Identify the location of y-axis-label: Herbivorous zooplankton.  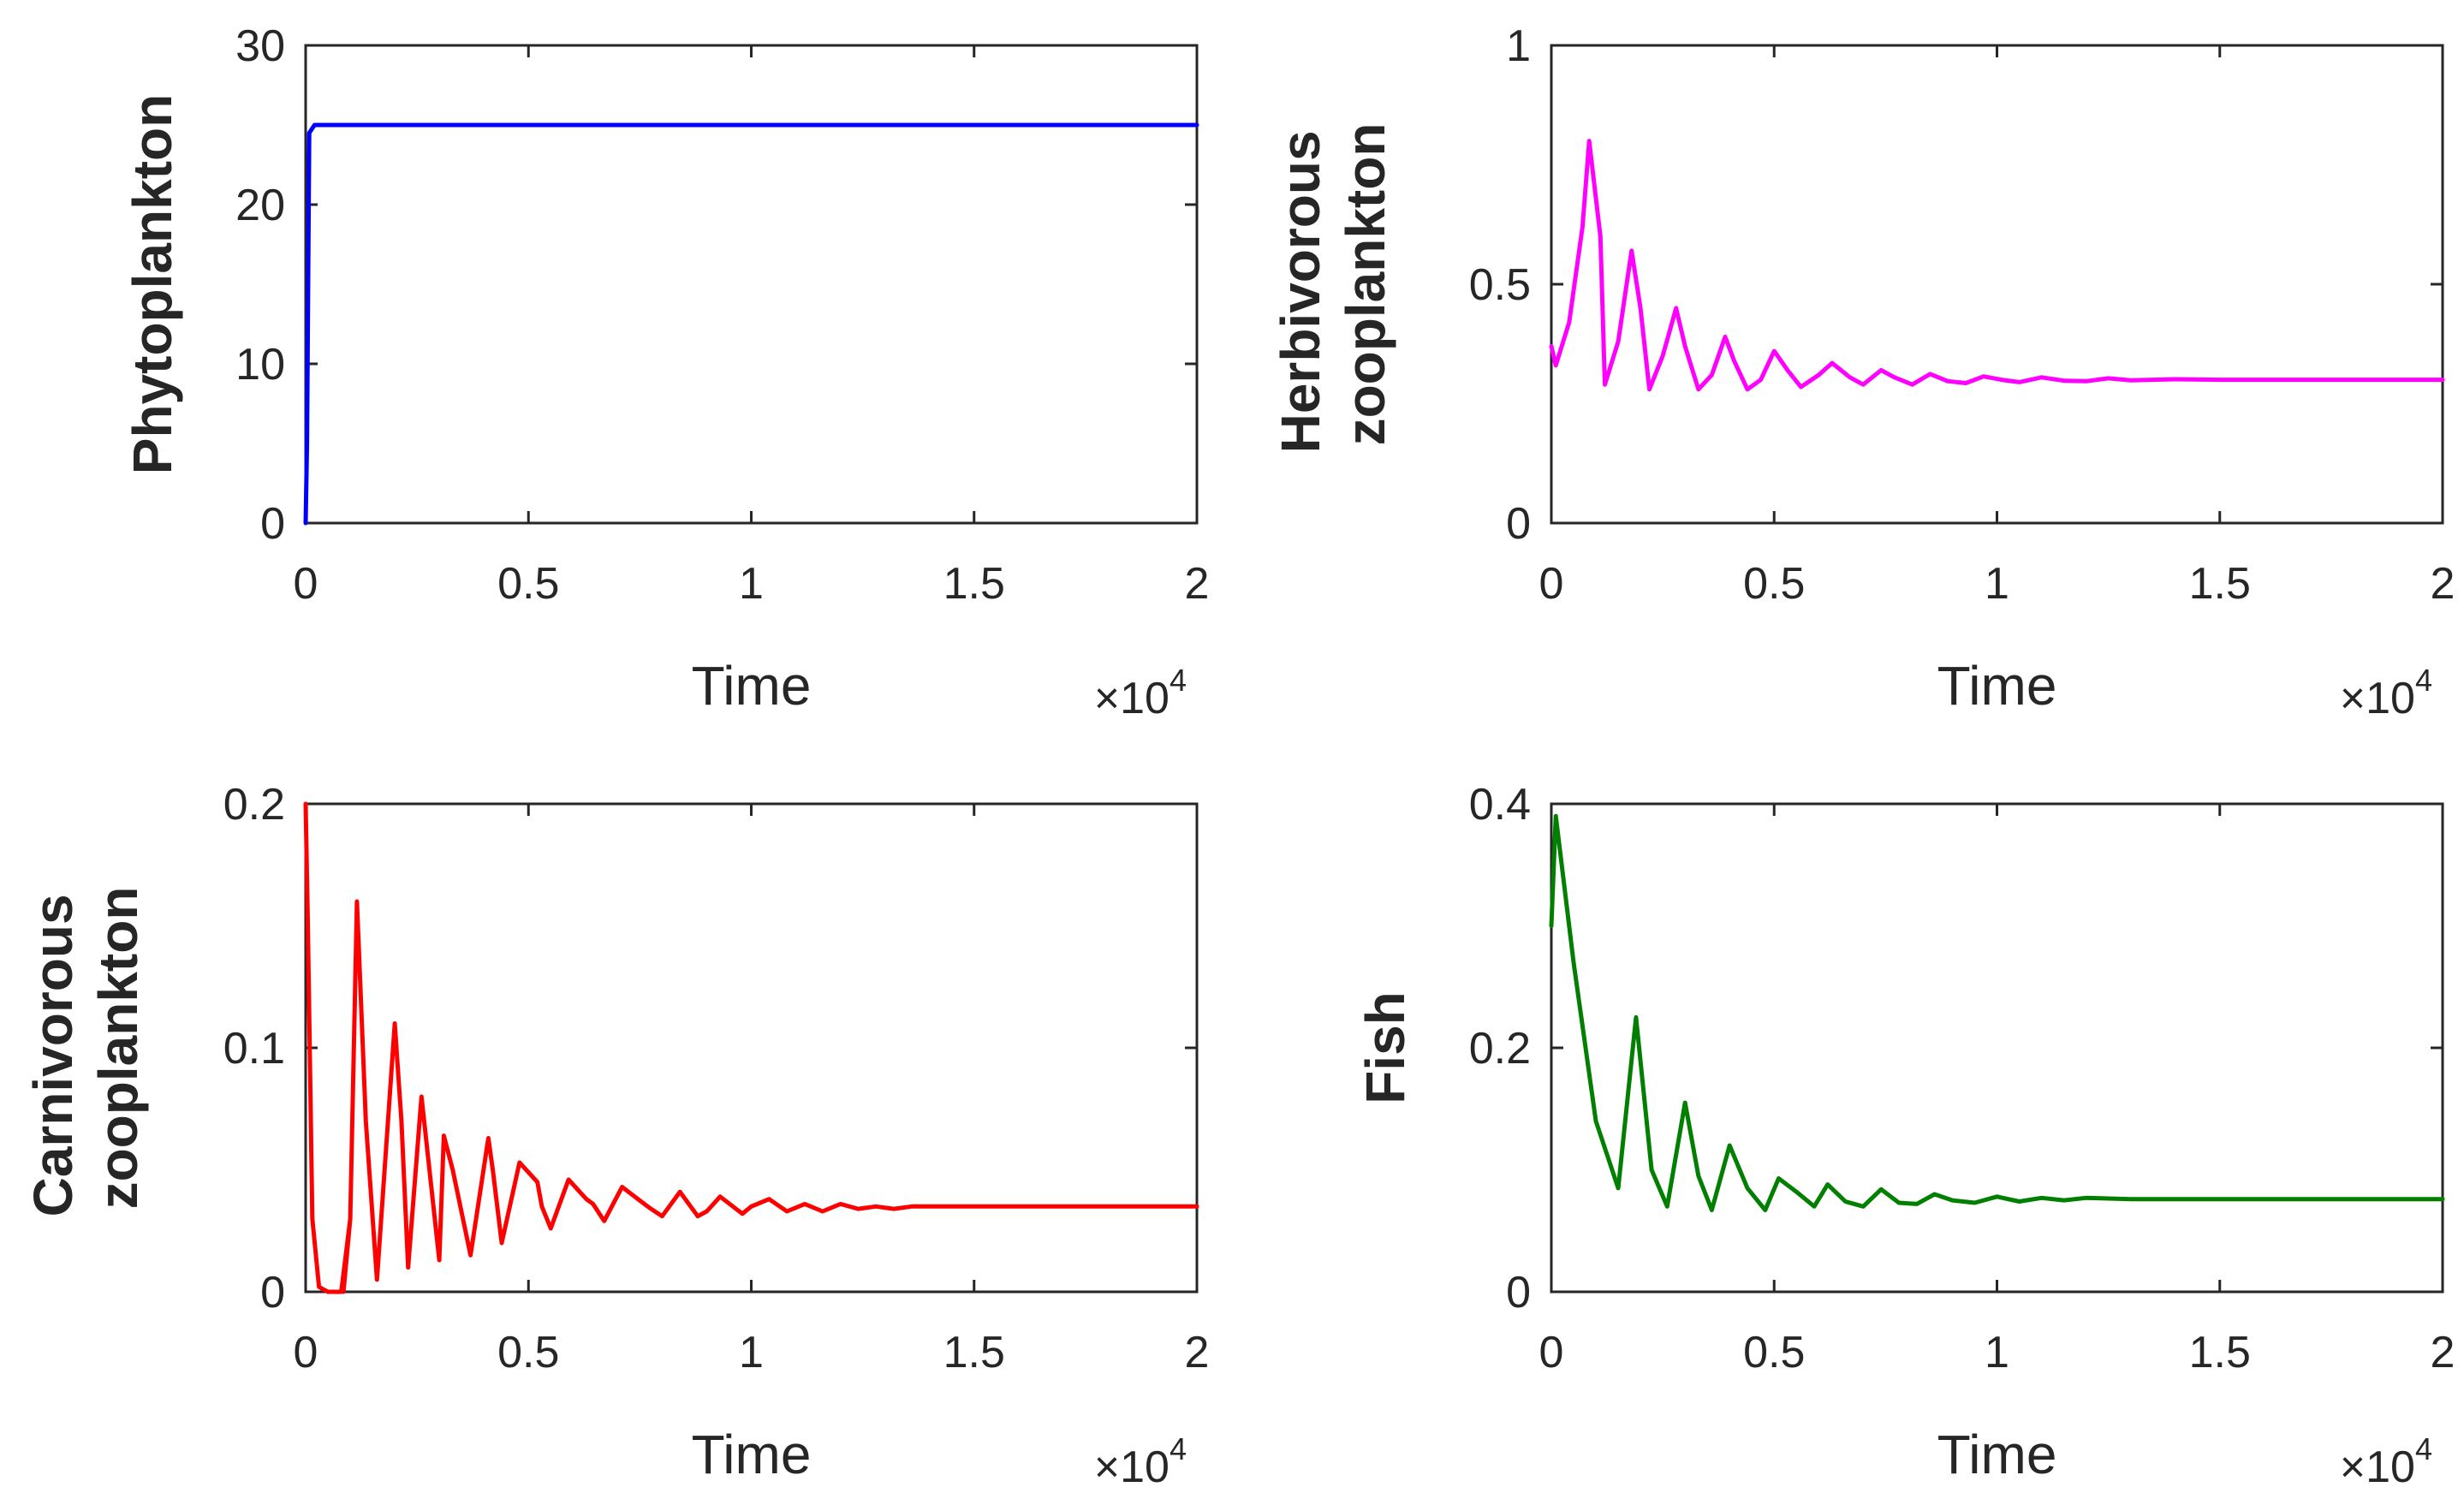
(1333, 285).